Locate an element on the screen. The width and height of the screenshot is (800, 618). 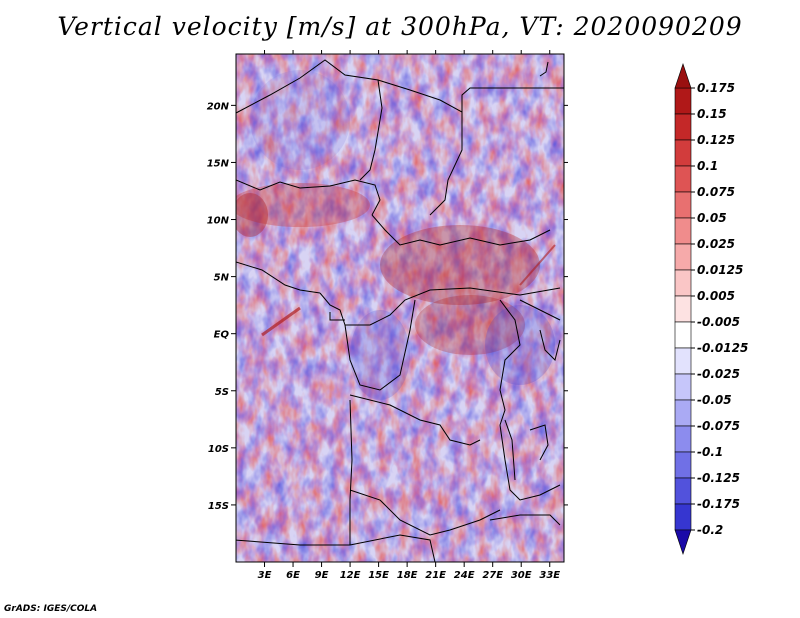
colorbar-label: 0.0125 is located at coordinates (720, 270).